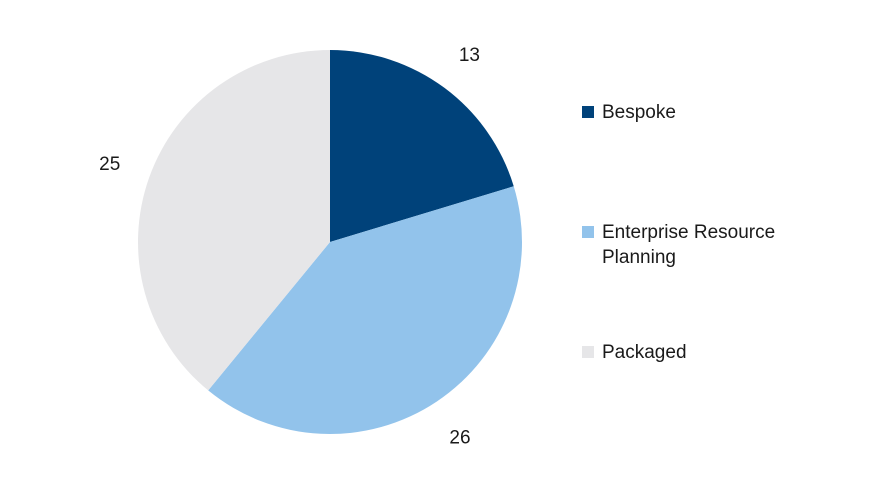 The width and height of the screenshot is (869, 489). I want to click on legend-label-bespoke: Bespoke, so click(639, 112).